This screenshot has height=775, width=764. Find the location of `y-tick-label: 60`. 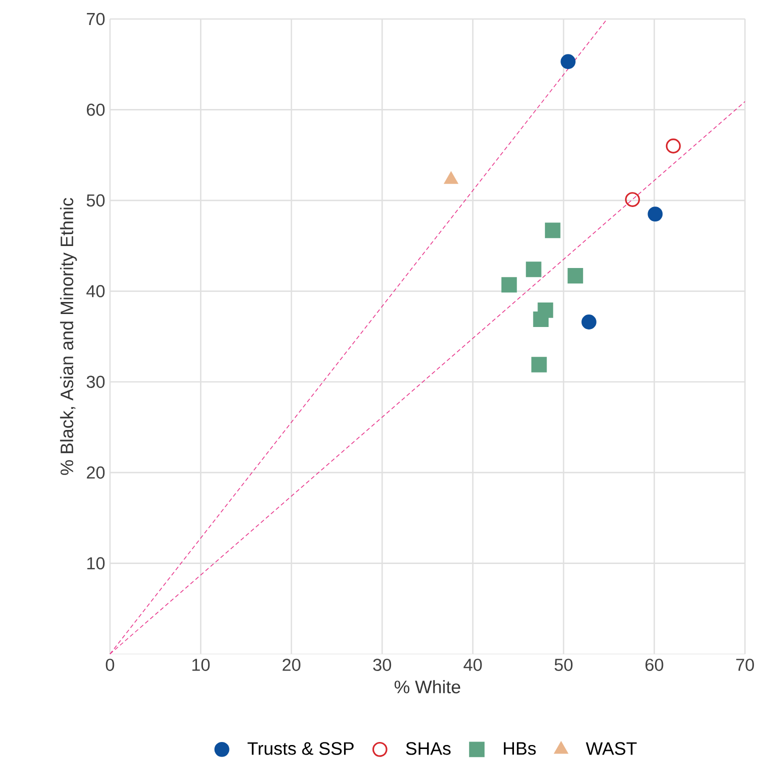

y-tick-label: 60 is located at coordinates (95, 110).